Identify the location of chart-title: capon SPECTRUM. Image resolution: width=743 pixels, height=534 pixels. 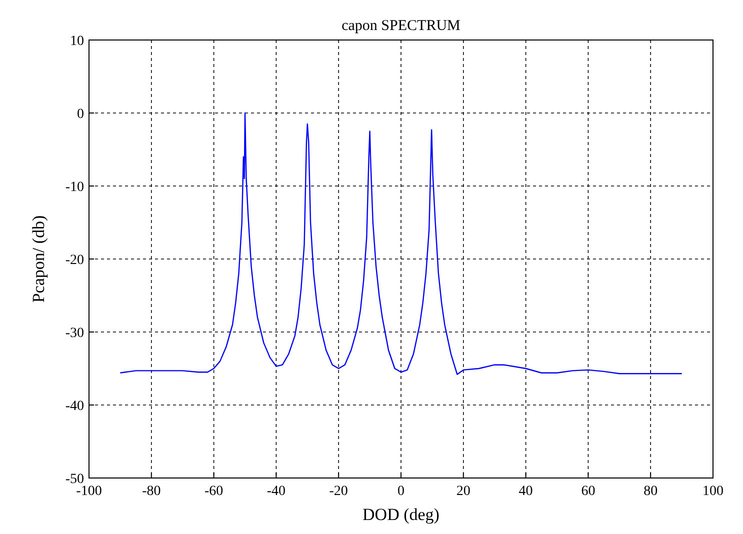
(401, 26).